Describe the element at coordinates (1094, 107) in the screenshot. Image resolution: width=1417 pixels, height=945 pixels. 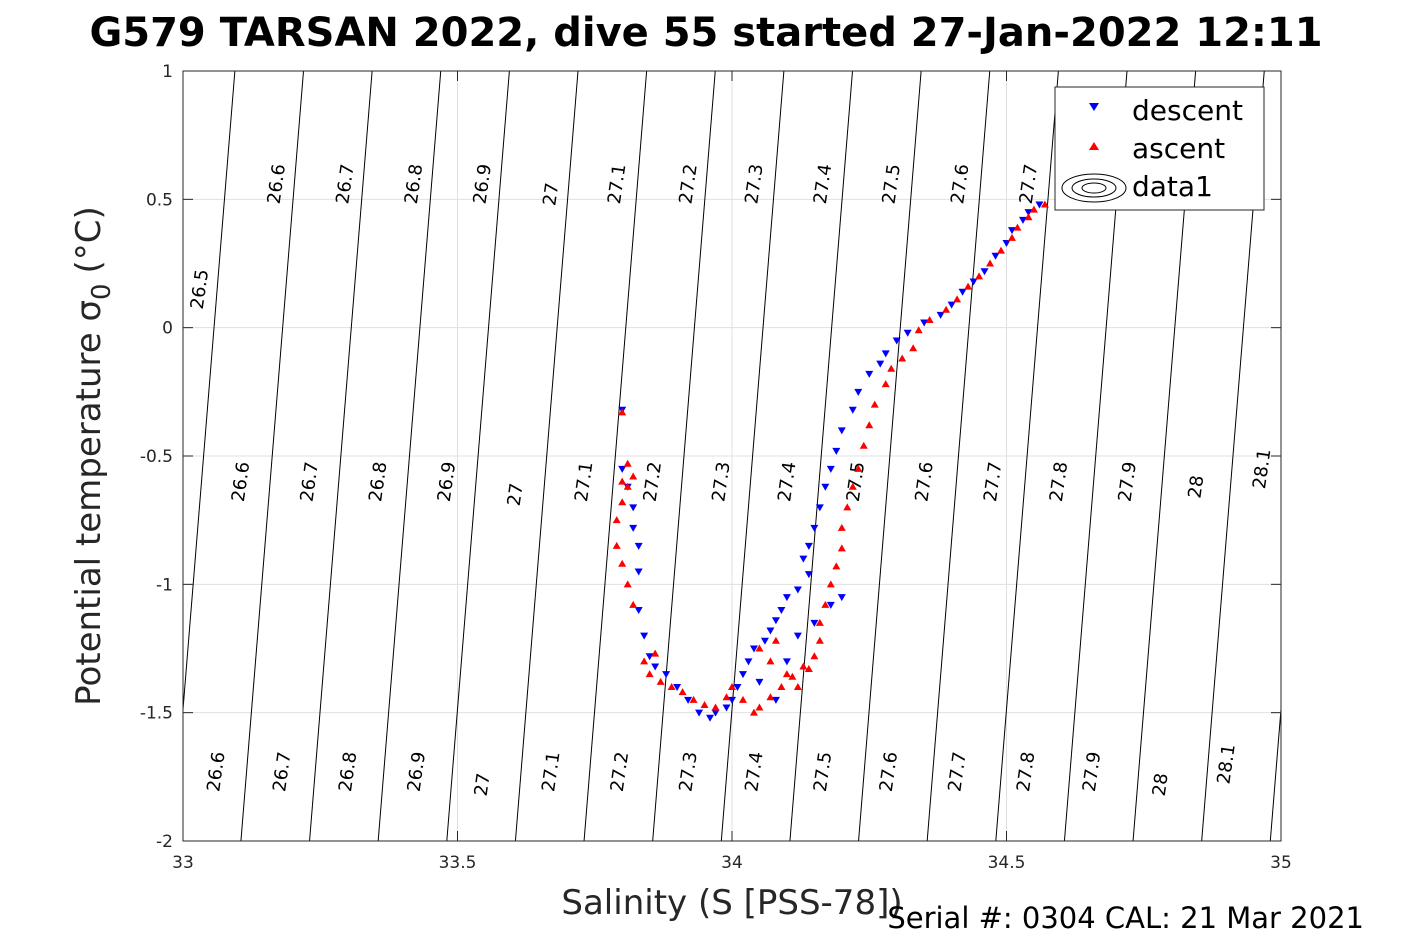
I see `descent-marker-icon` at that location.